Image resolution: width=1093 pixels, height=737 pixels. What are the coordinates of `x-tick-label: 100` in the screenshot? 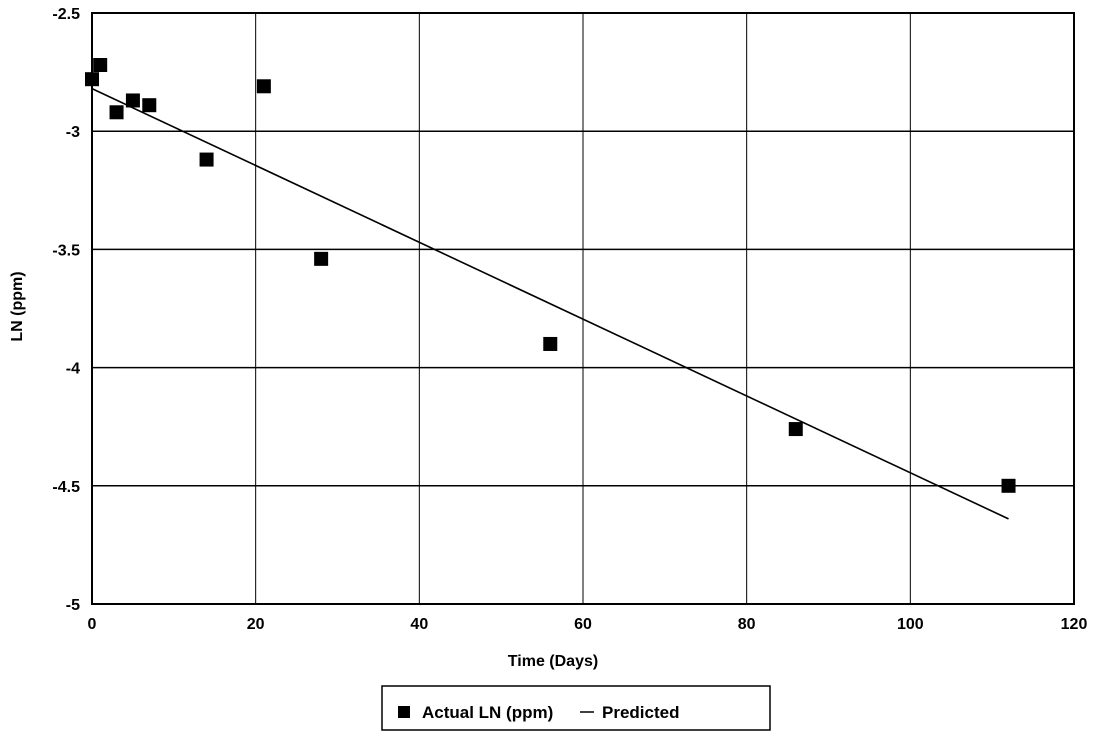 It's located at (910, 624).